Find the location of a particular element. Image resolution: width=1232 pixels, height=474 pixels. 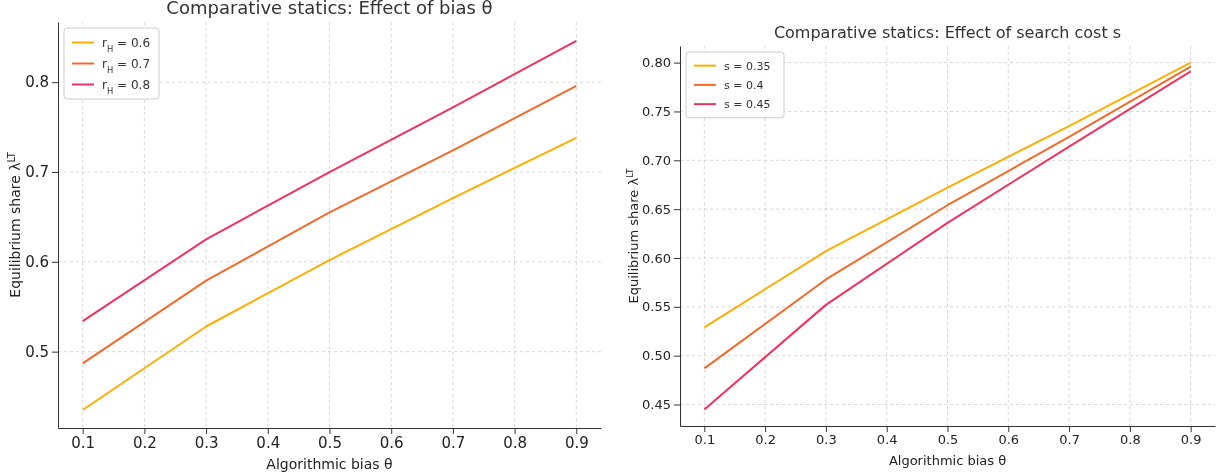

legend-label: r$_{H}$ = 0.8 is located at coordinates (126, 87).